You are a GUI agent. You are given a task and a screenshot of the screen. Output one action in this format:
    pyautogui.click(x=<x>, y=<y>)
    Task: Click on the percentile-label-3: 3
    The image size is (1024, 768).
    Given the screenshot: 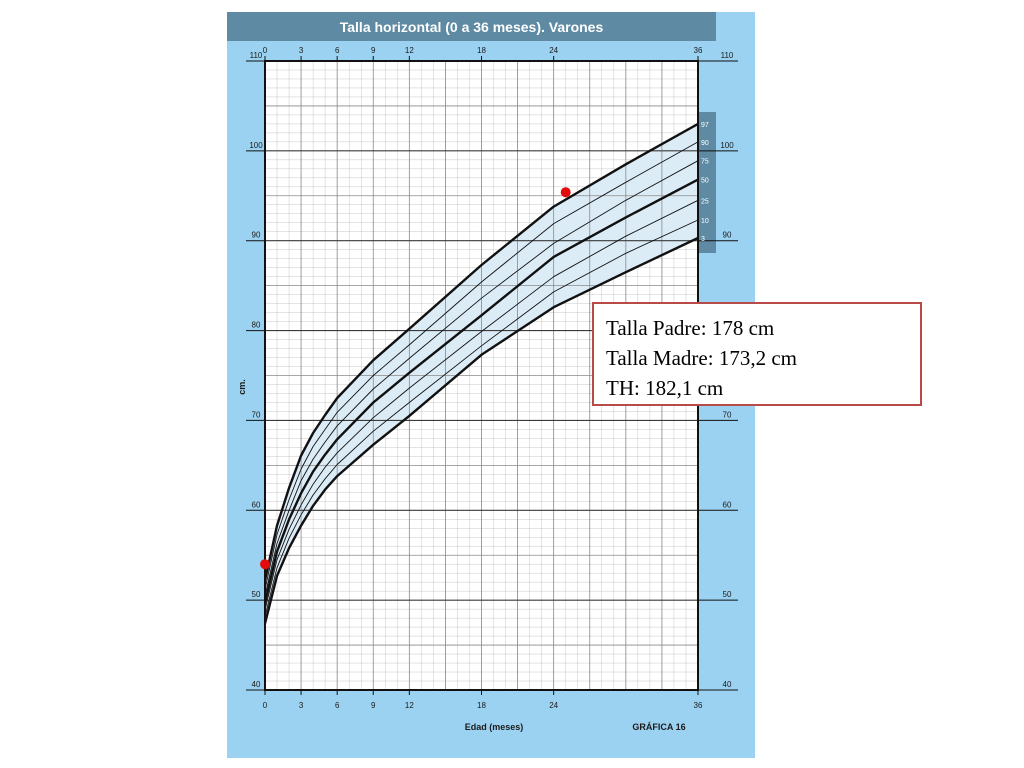 What is the action you would take?
    pyautogui.click(x=703, y=239)
    